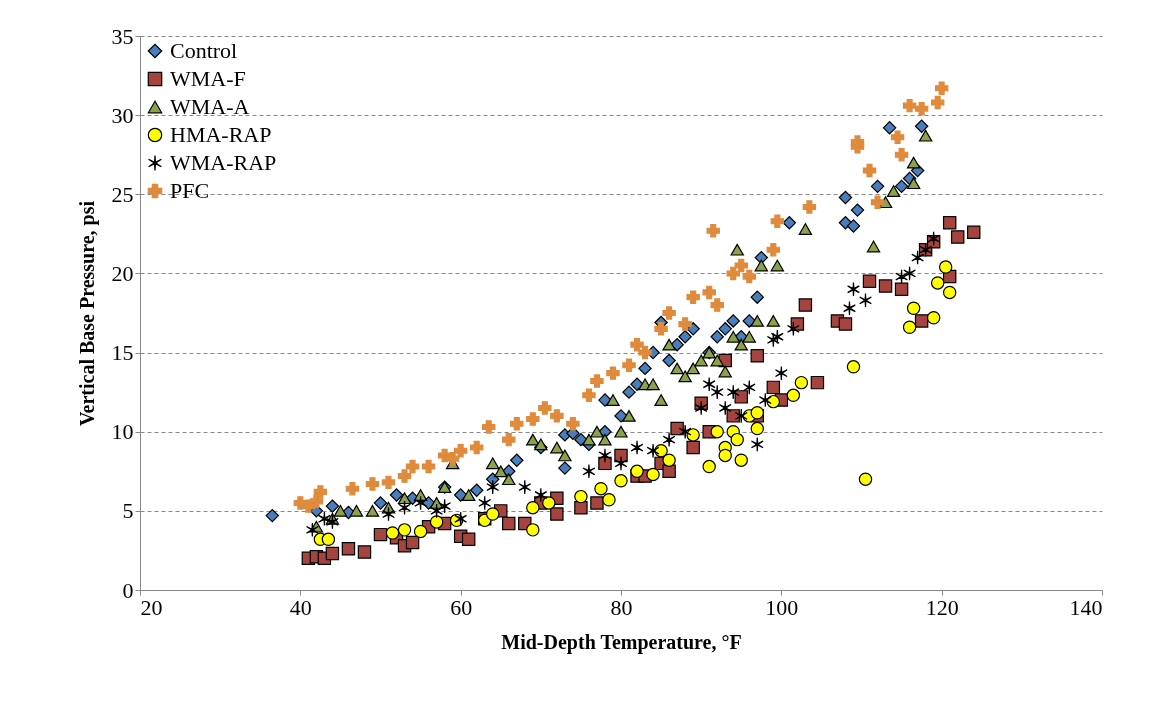  I want to click on y-tick-label: 20, so click(122, 273).